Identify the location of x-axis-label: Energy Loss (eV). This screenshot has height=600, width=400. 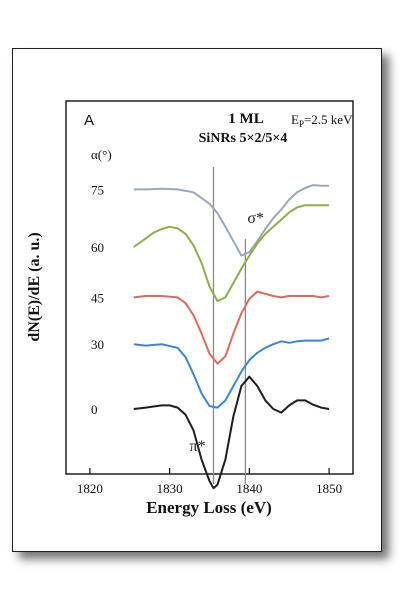
(209, 507).